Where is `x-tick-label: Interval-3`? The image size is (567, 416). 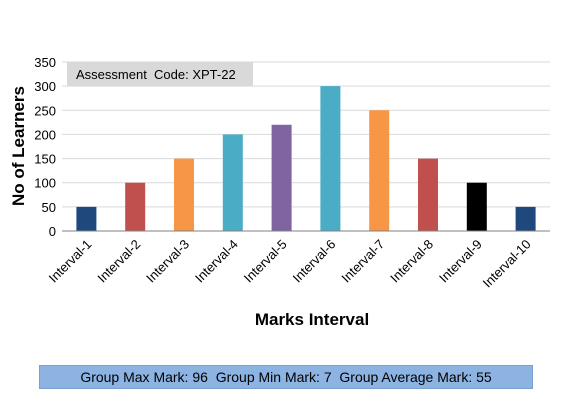 x-tick-label: Interval-3 is located at coordinates (167, 261).